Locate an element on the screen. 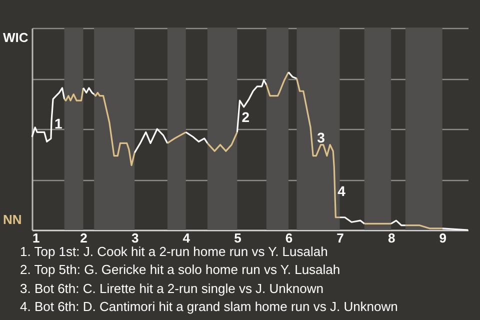 The height and width of the screenshot is (320, 480). x-tick-label: 5 is located at coordinates (238, 238).